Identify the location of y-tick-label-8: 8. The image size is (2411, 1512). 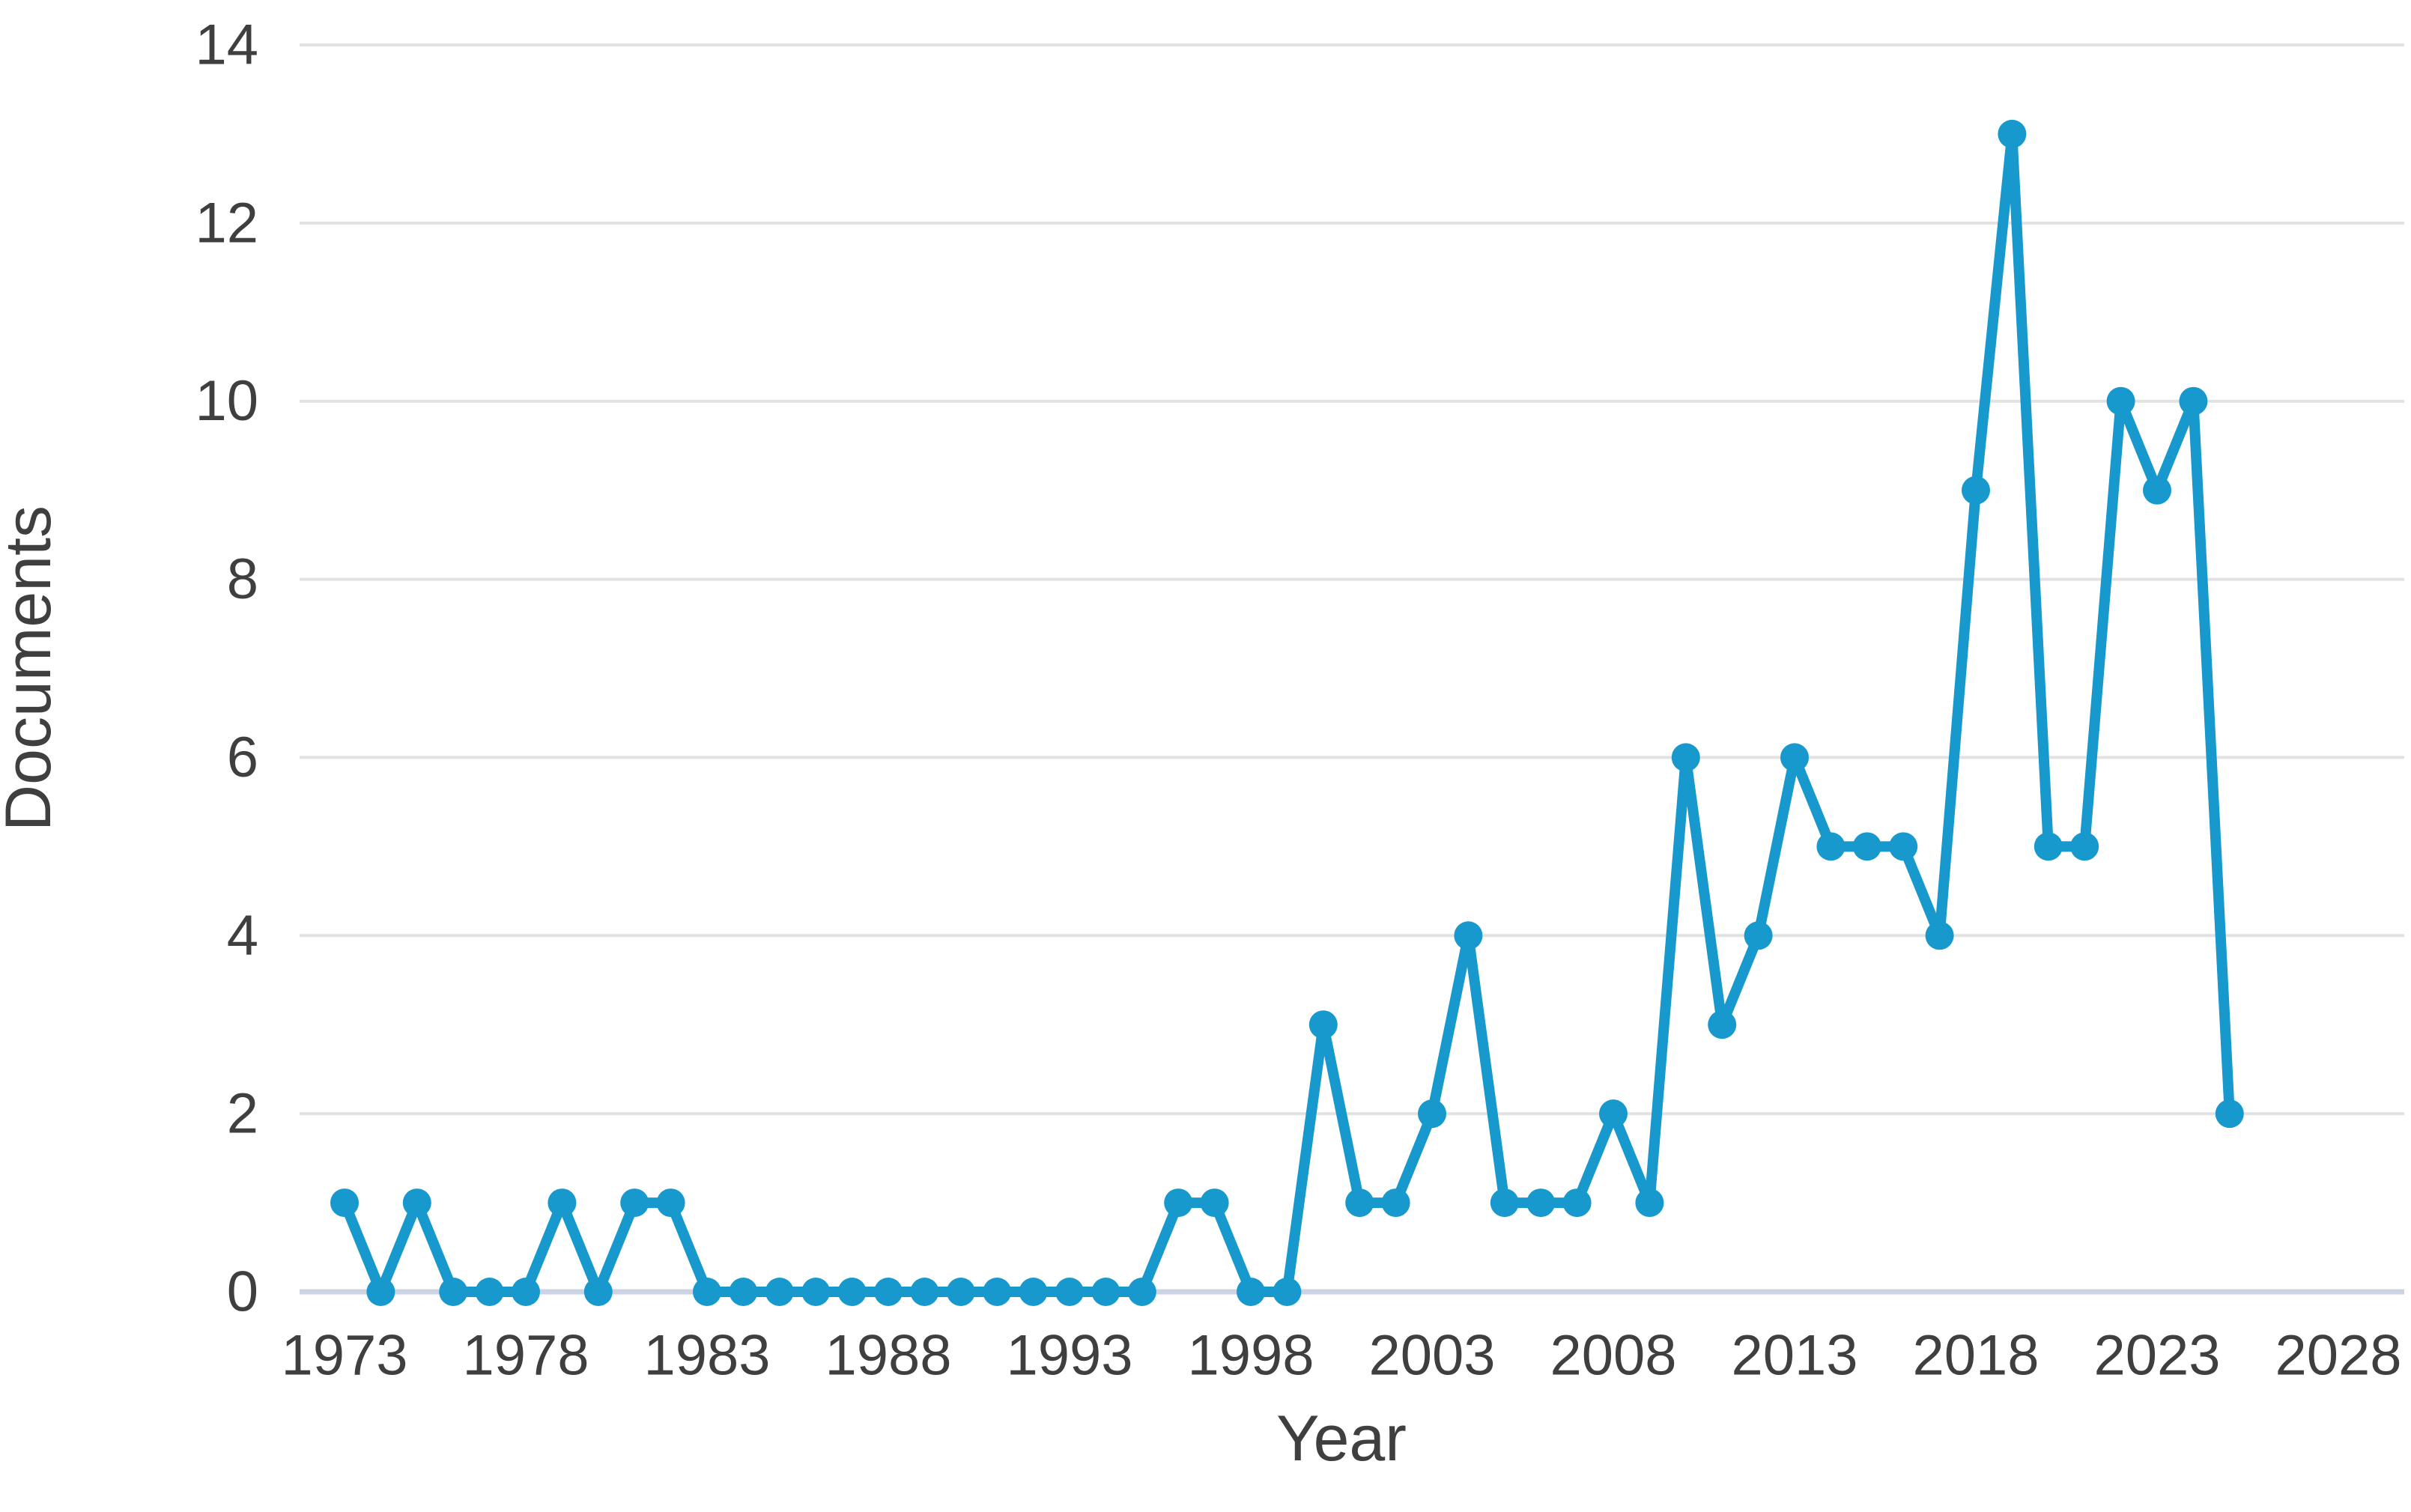
(242, 579).